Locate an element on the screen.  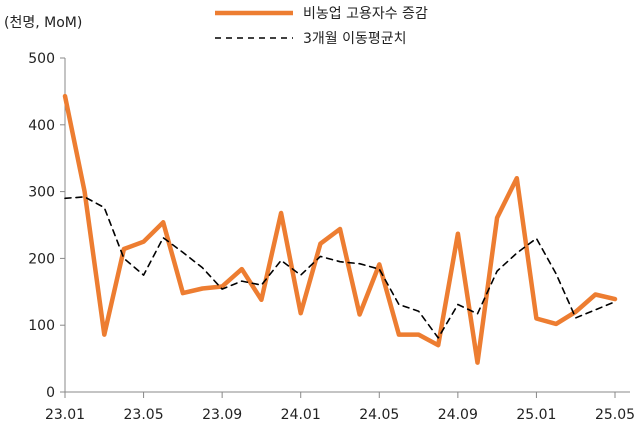
x-tick-label: 25.01 is located at coordinates (536, 415).